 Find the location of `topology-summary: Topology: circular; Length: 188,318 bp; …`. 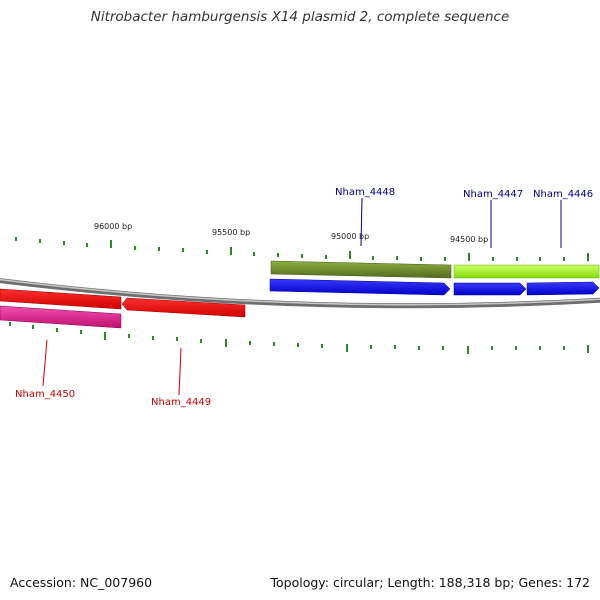

topology-summary: Topology: circular; Length: 188,318 bp; … is located at coordinates (430, 582).